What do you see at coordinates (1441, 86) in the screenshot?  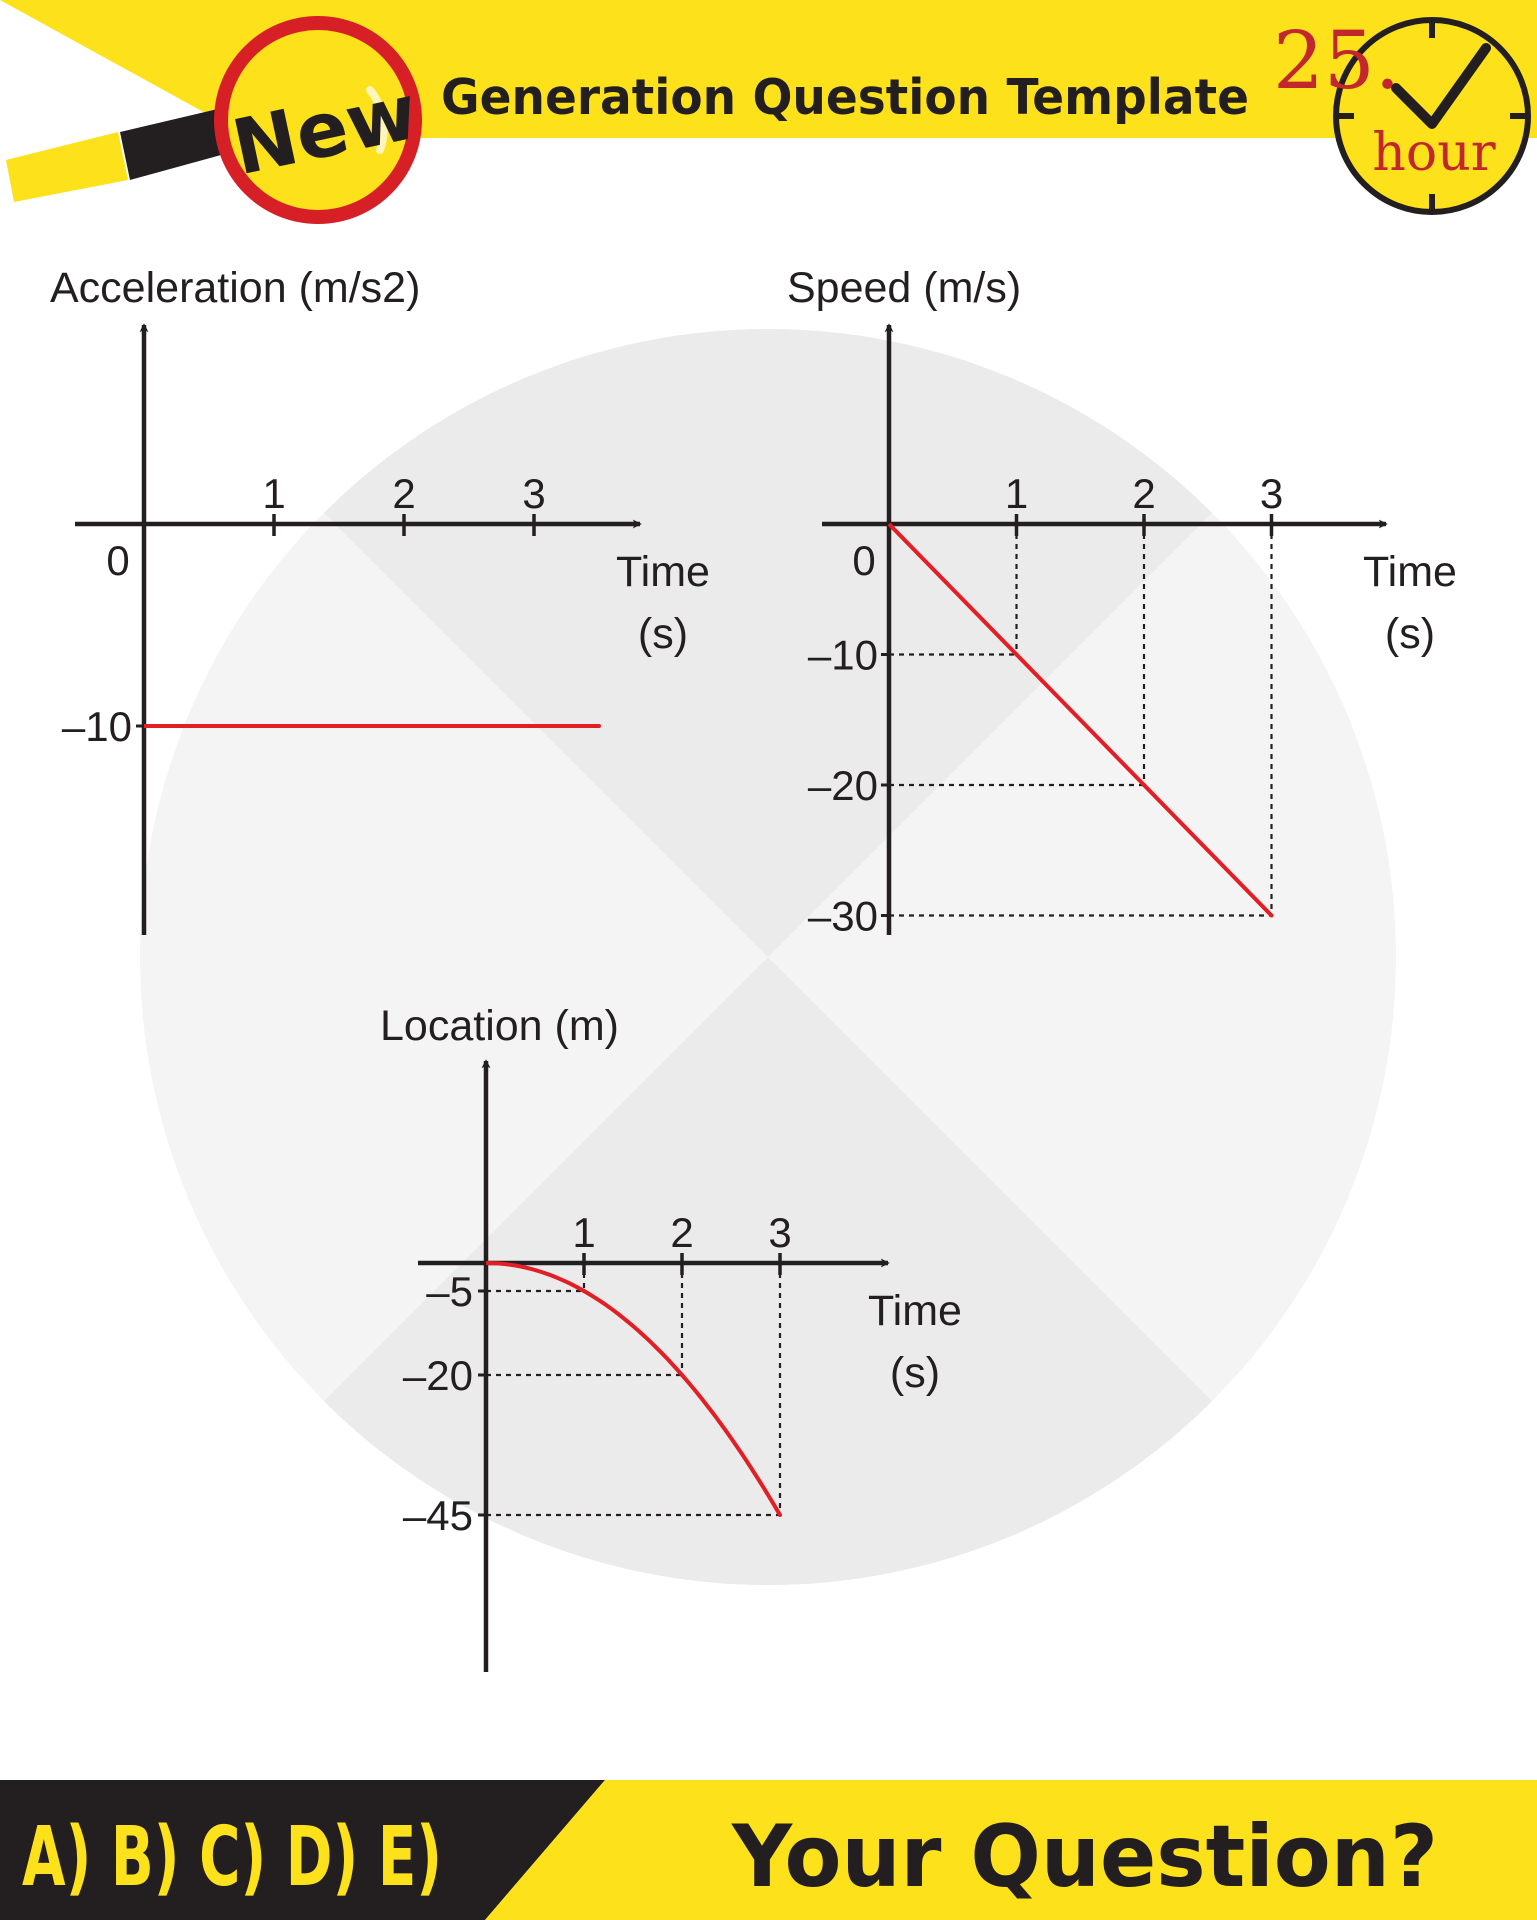 I see `checkmark-icon` at bounding box center [1441, 86].